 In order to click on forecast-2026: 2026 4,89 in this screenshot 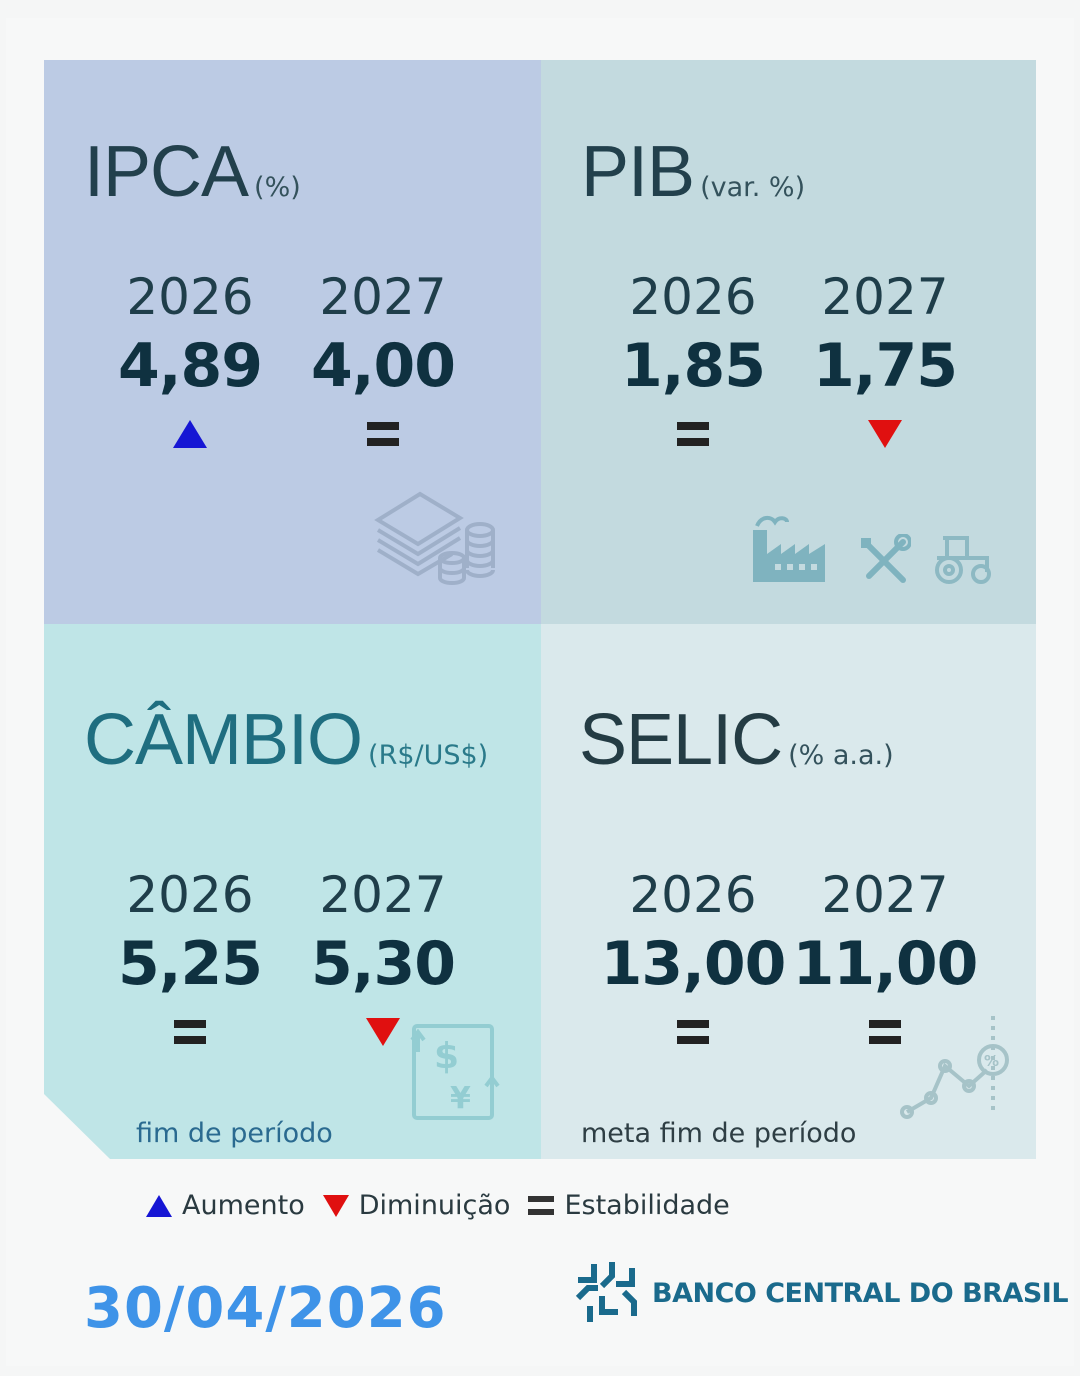, I will do `click(190, 363)`.